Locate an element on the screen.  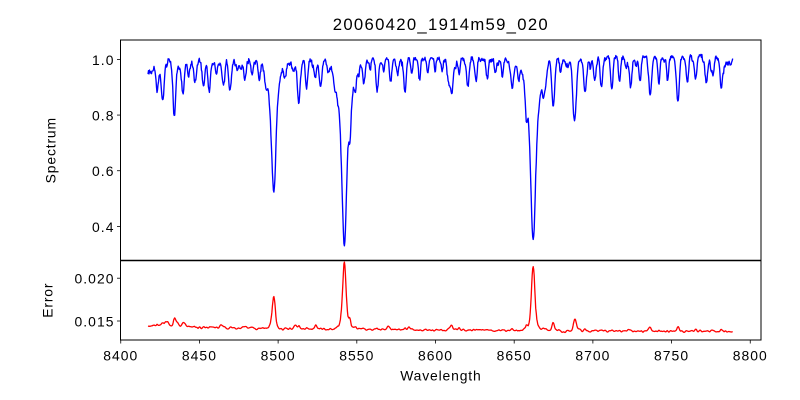
svg-text: 8750 is located at coordinates (671, 356).